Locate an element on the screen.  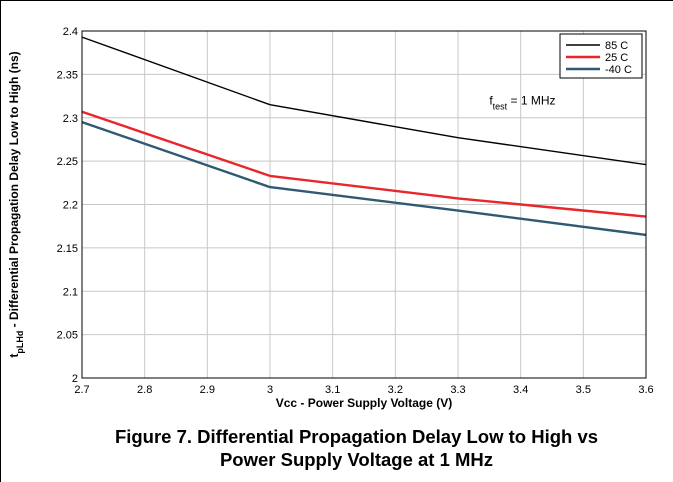
x-tick-label: 3 is located at coordinates (270, 390).